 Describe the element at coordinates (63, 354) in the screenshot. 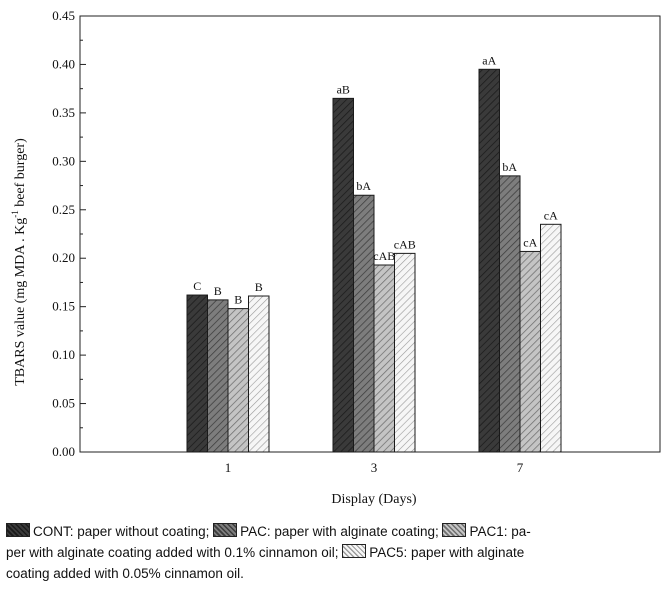

I see `y-tick-label: 0.10` at that location.